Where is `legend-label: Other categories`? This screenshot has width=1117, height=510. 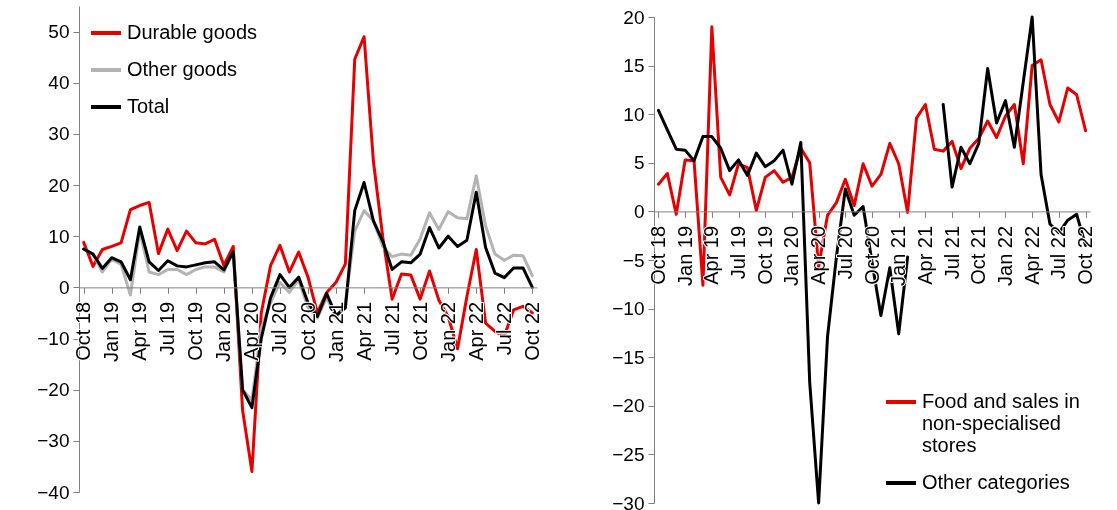
legend-label: Other categories is located at coordinates (996, 482).